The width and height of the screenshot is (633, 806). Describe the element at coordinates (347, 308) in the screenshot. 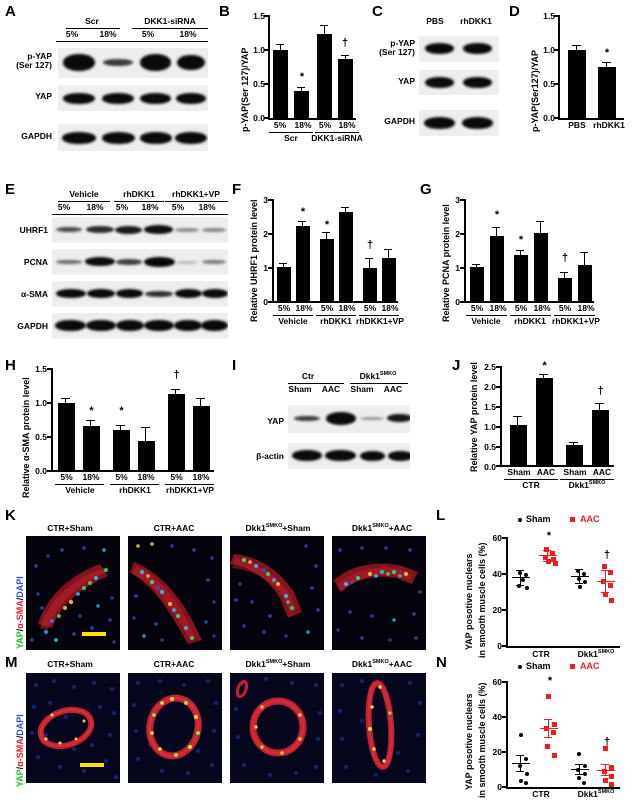

I see `panel-f-xcat-4: 18%` at that location.